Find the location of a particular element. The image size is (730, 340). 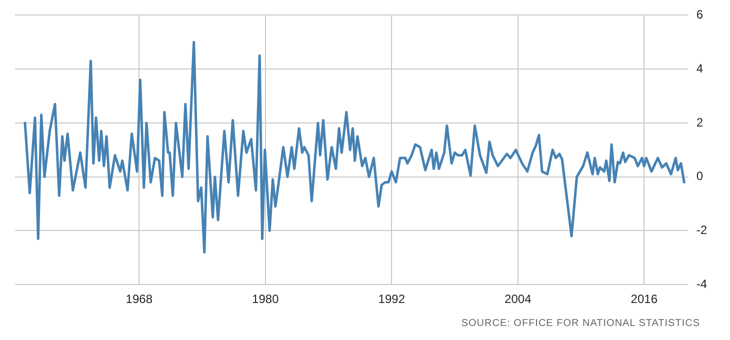

x-tick-label: 2004 is located at coordinates (518, 299).